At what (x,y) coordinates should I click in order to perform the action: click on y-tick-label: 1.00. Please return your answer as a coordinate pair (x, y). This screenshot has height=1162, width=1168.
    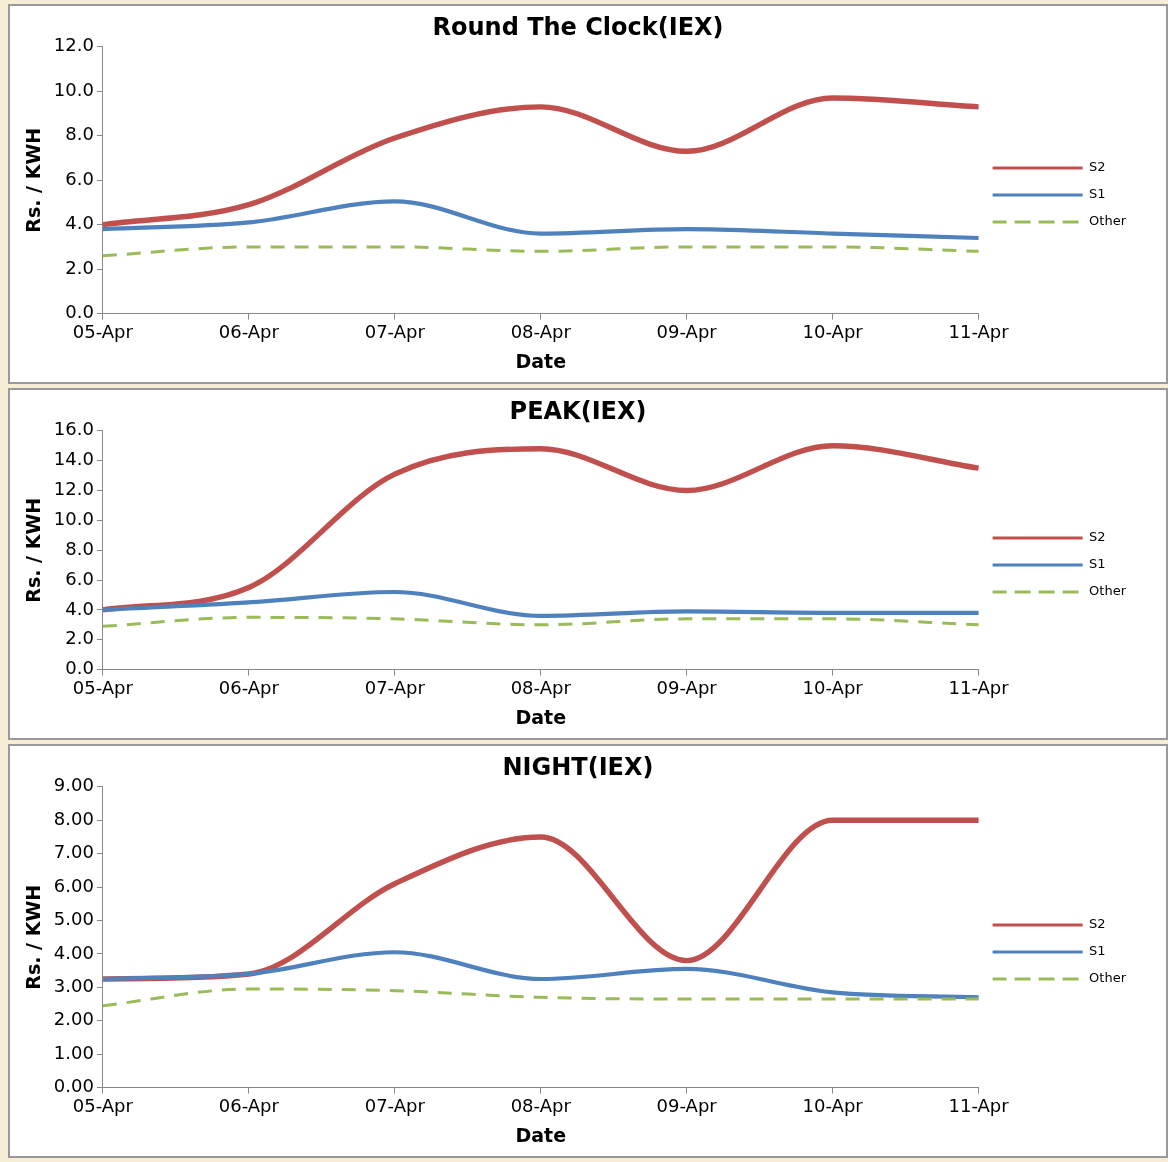
    Looking at the image, I should click on (73, 1052).